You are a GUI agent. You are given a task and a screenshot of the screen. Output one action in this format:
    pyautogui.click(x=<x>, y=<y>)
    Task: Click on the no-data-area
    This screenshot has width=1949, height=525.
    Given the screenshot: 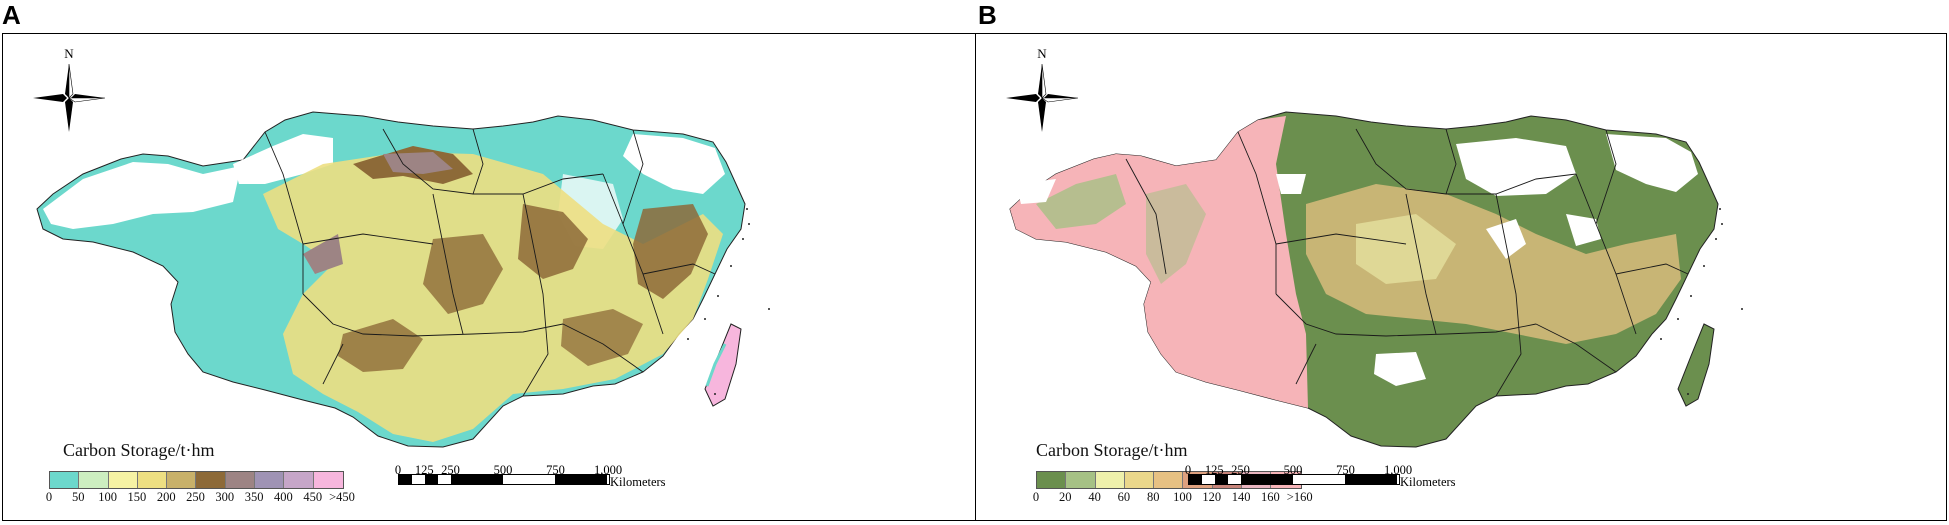 What is the action you would take?
    pyautogui.click(x=674, y=164)
    